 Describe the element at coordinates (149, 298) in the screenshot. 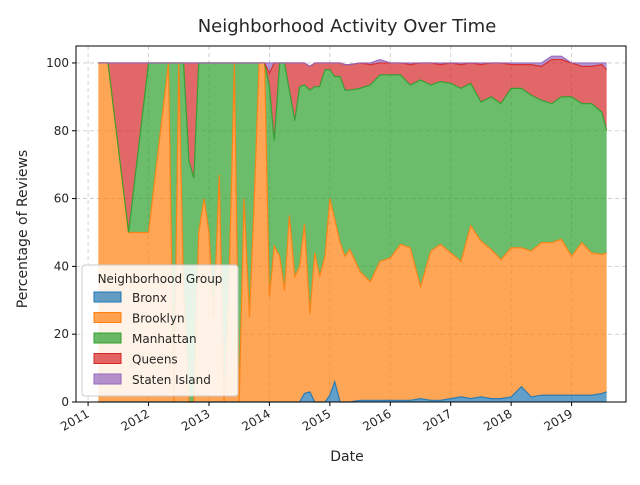

I see `legend-label-bronx: Bronx` at that location.